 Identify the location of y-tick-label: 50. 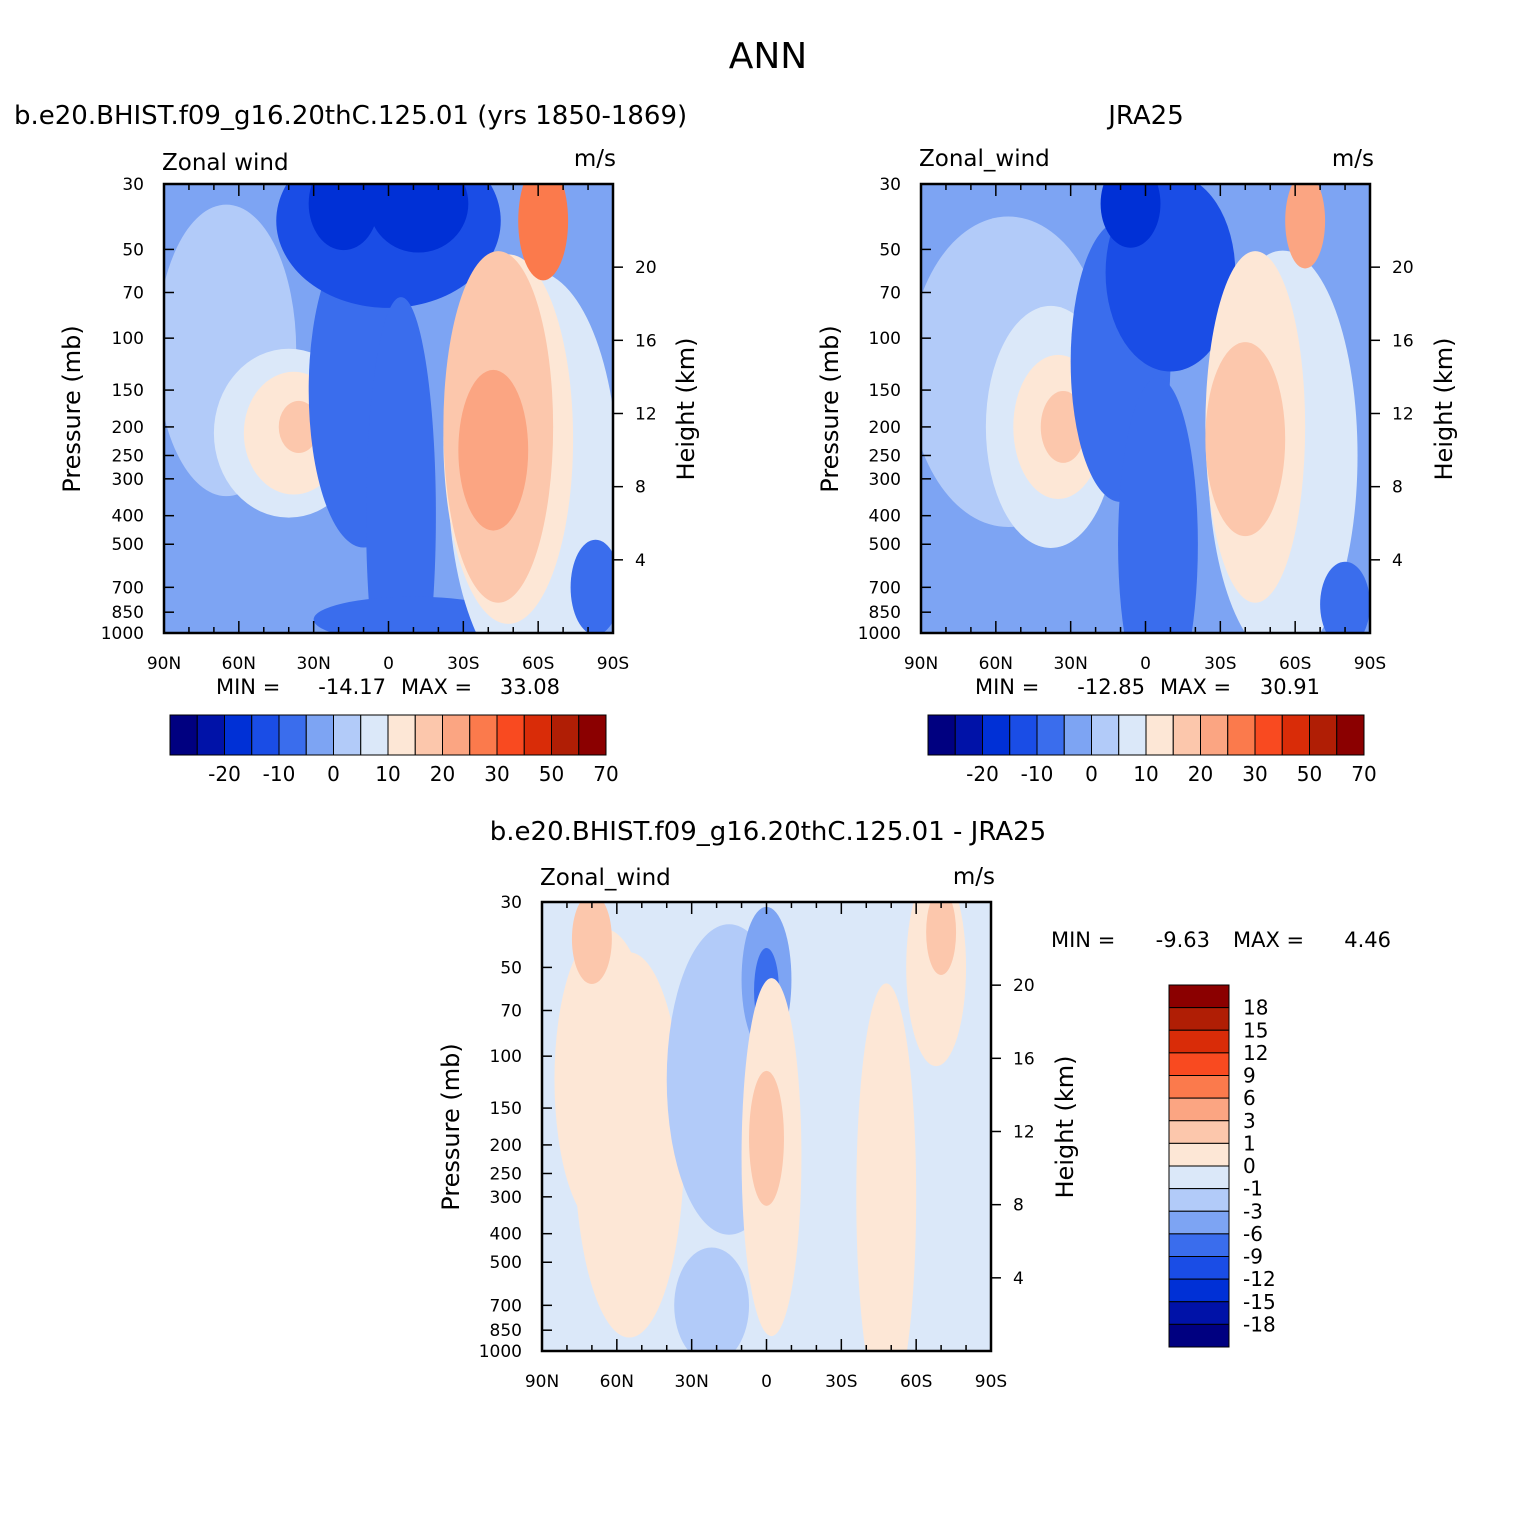
(890, 250).